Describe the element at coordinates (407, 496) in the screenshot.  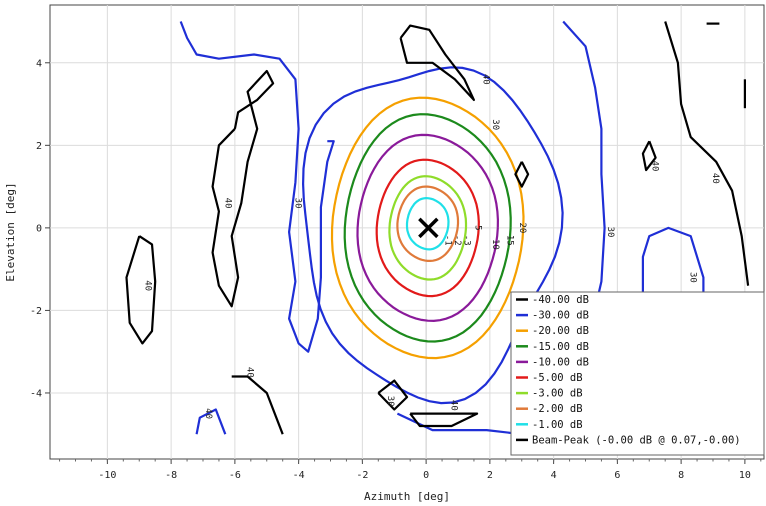
I see `x-axis-title: Azimuth [deg]` at that location.